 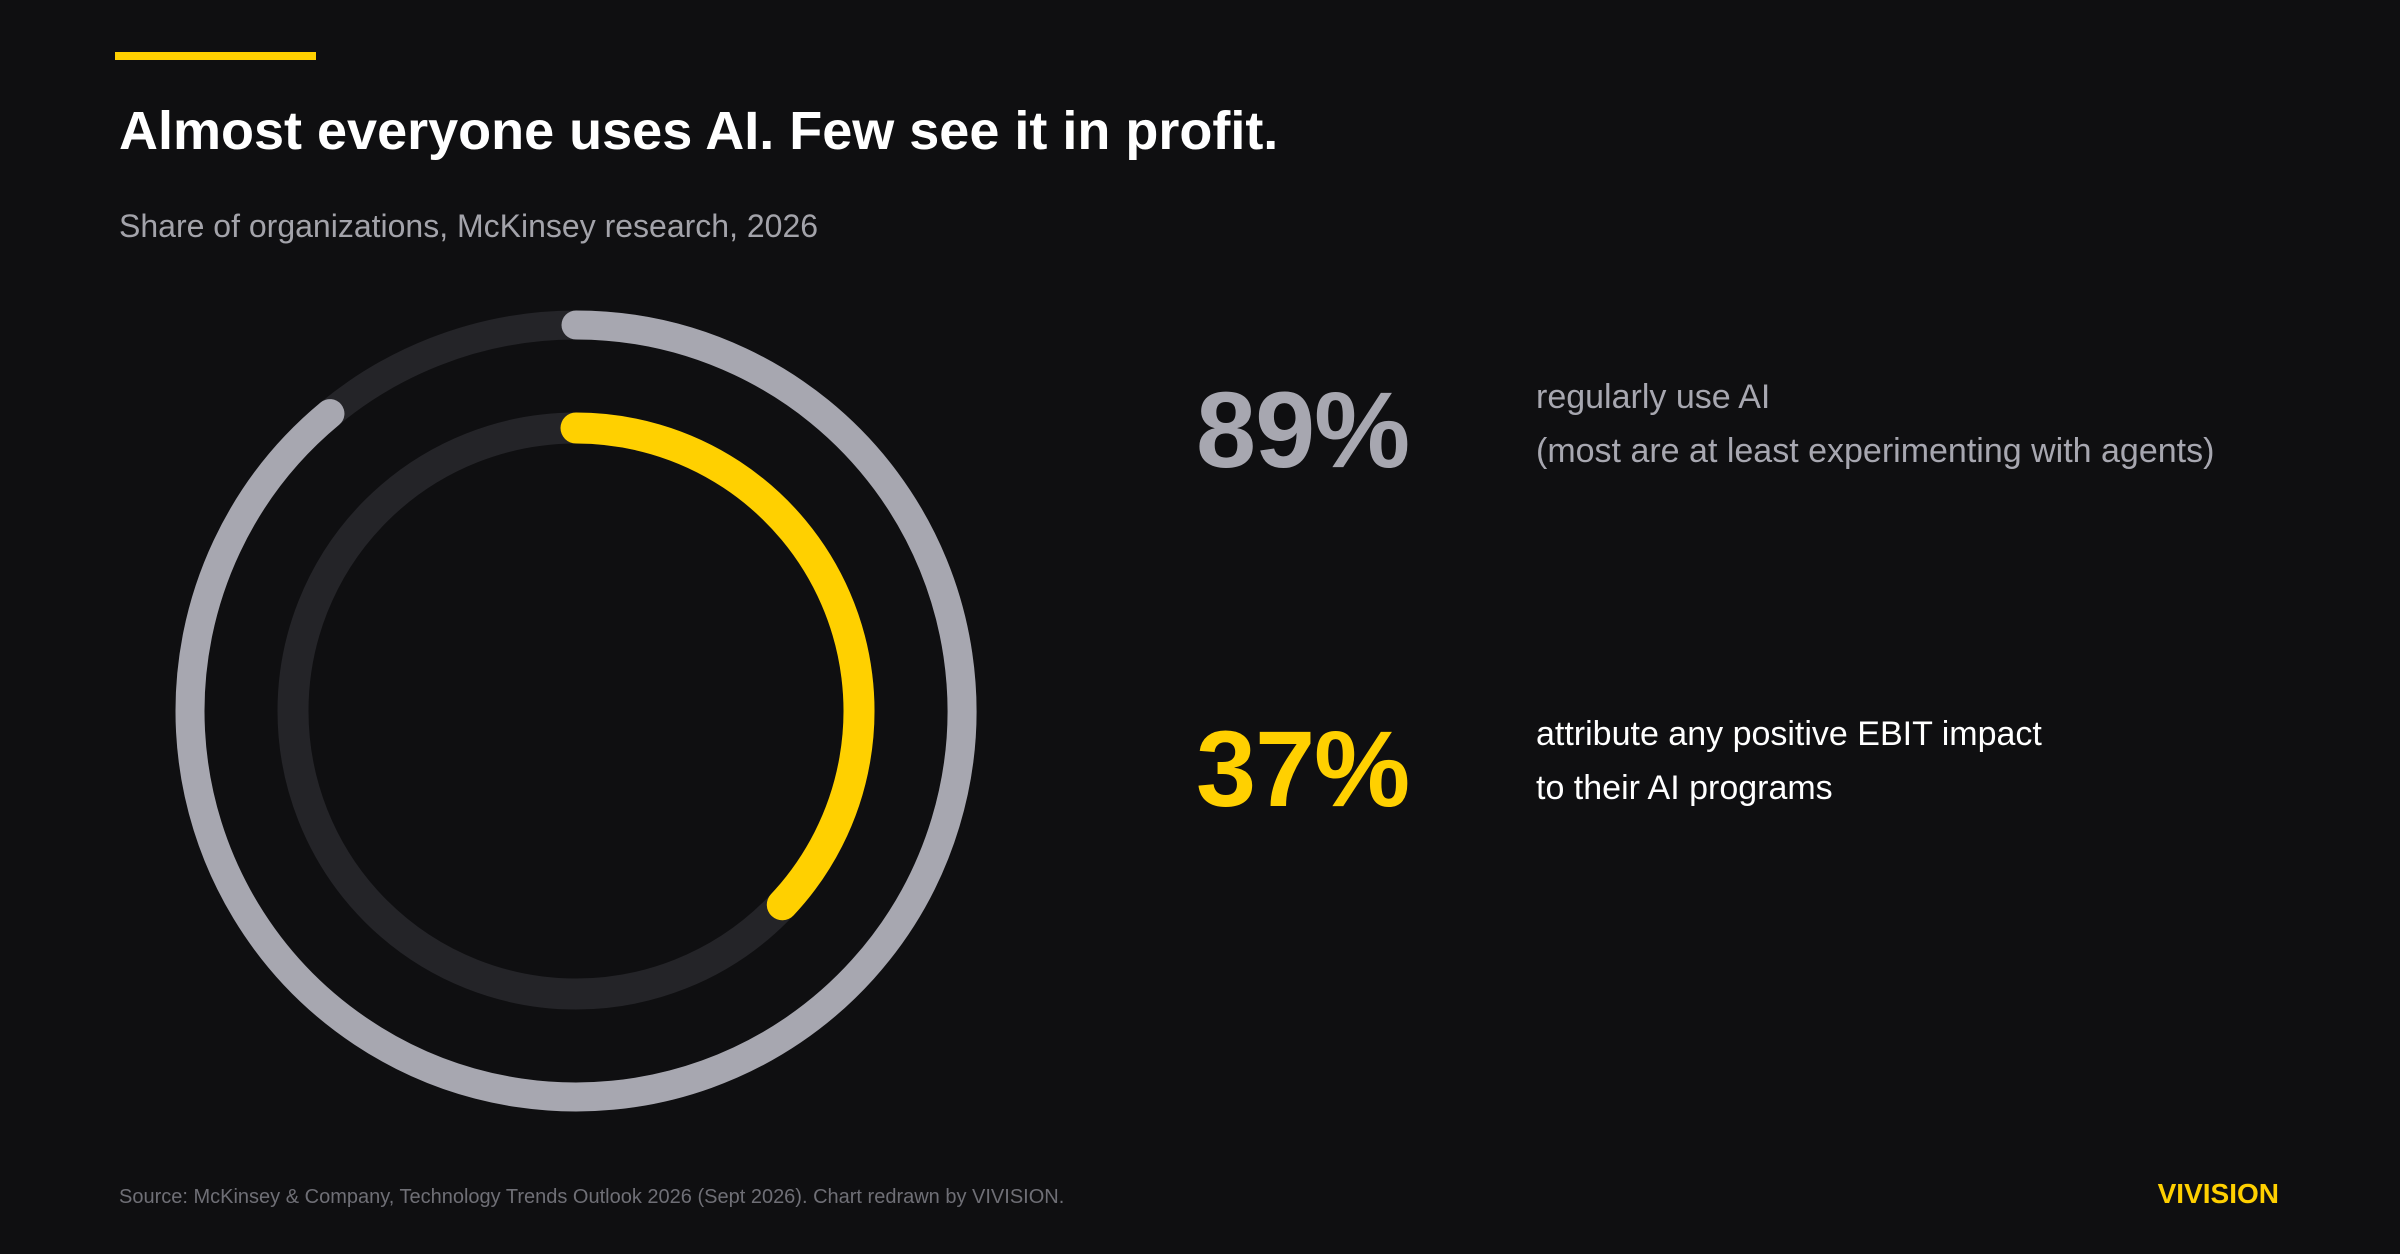 What do you see at coordinates (717, 666) in the screenshot?
I see `ring-ebit-arc` at bounding box center [717, 666].